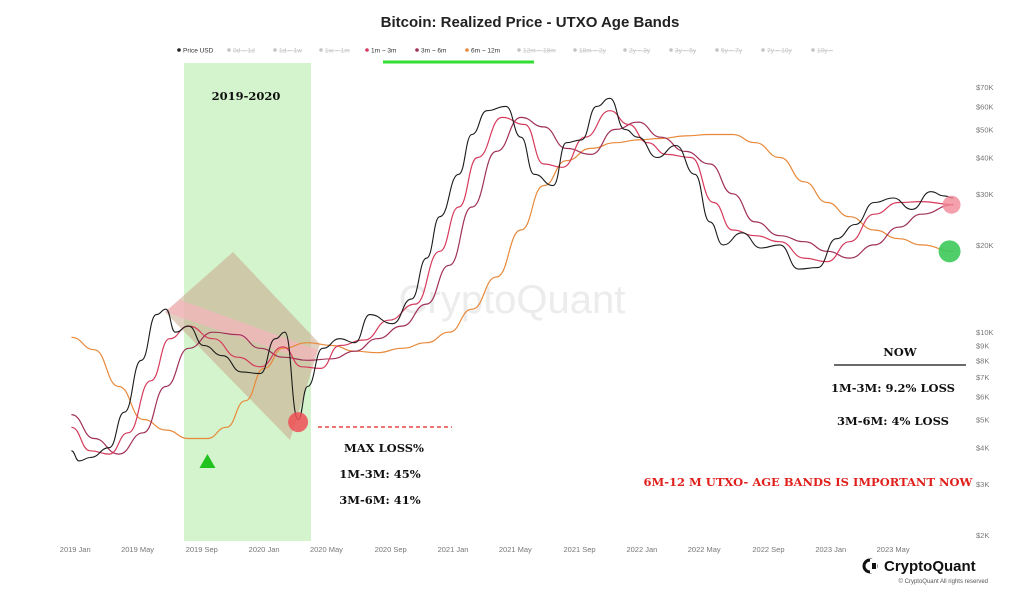 This screenshot has height=599, width=1031. What do you see at coordinates (290, 51) in the screenshot?
I see `legend-item-label: 1d ~ 1w` at bounding box center [290, 51].